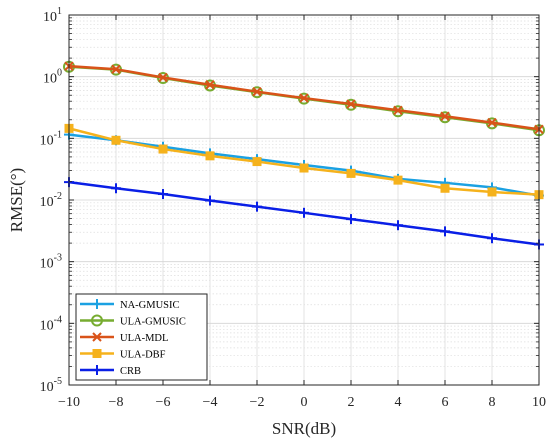 The image size is (550, 443). I want to click on y-tick-label: 10⁻⁵, so click(51, 385).